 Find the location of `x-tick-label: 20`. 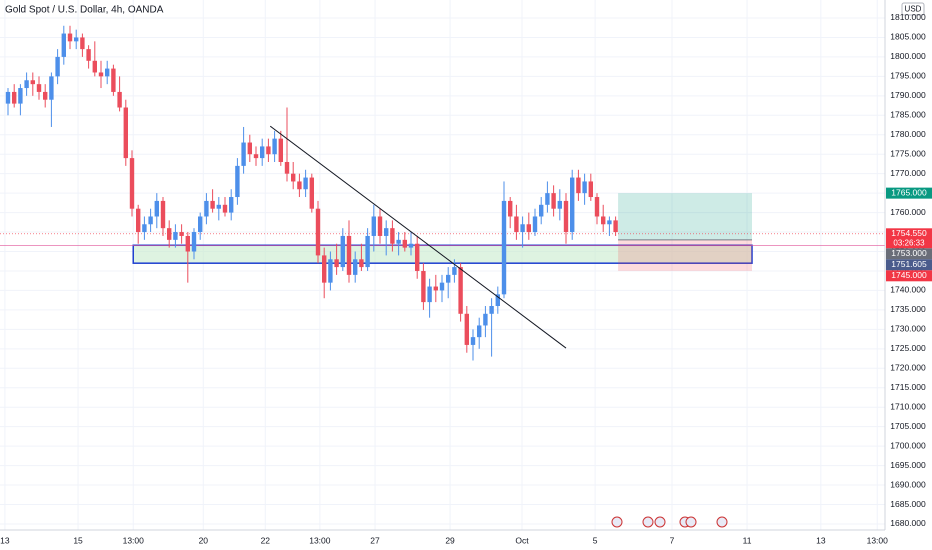

x-tick-label: 20 is located at coordinates (204, 540).